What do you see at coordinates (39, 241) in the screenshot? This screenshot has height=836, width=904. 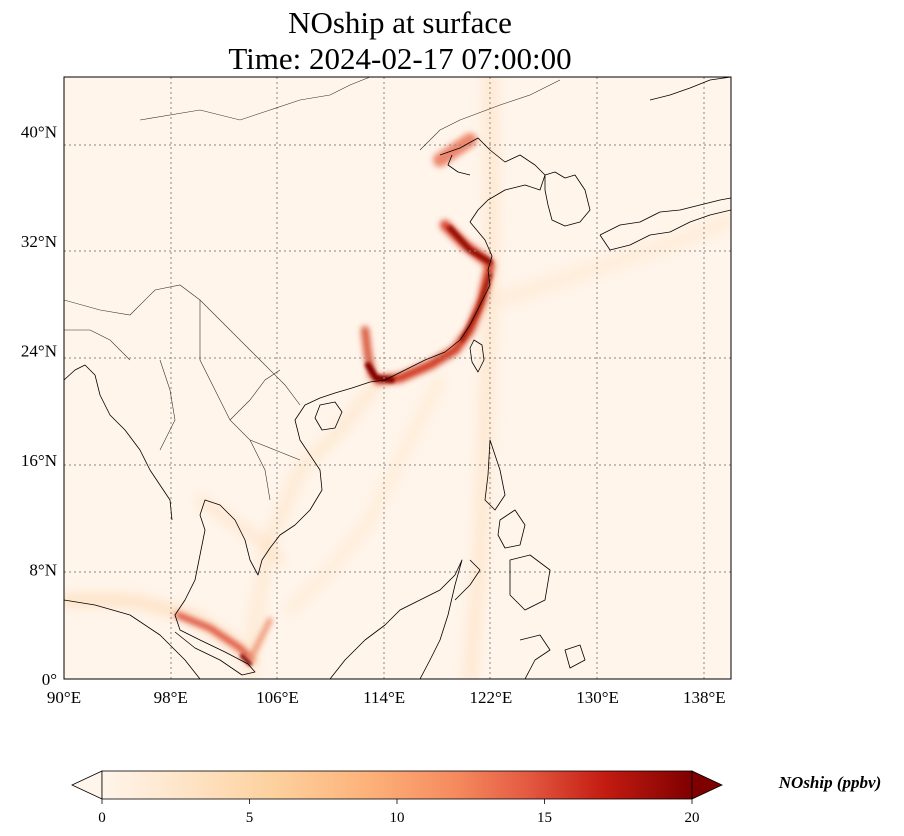 I see `lat-tick-label: 32°N` at bounding box center [39, 241].